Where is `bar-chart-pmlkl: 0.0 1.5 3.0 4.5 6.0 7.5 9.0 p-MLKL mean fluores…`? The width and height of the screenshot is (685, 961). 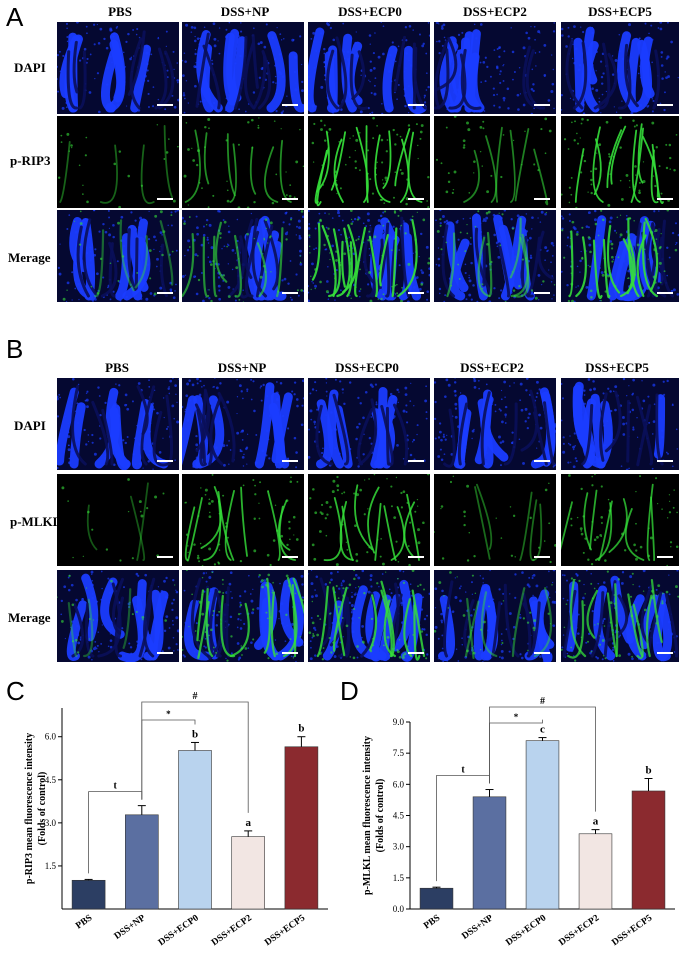 bar-chart-pmlkl: 0.0 1.5 3.0 4.5 6.0 7.5 9.0 p-MLKL mean fluores… is located at coordinates (518, 822).